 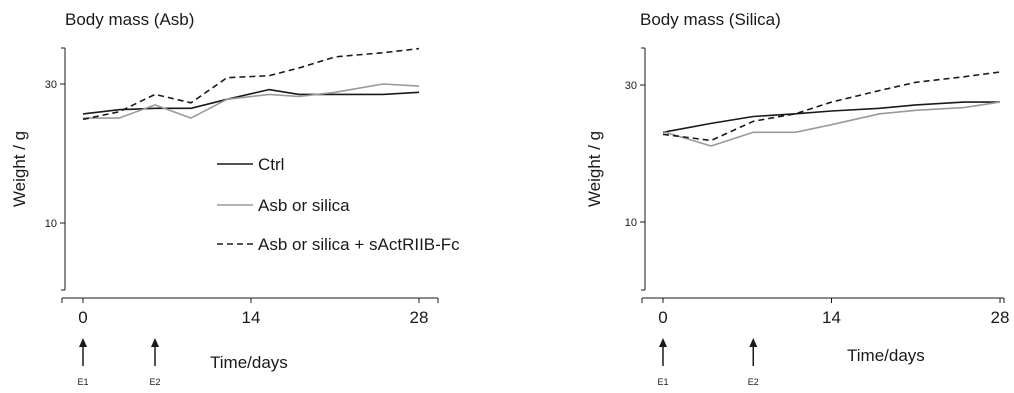 I want to click on chart-title: Body mass (Silica), so click(x=710, y=19).